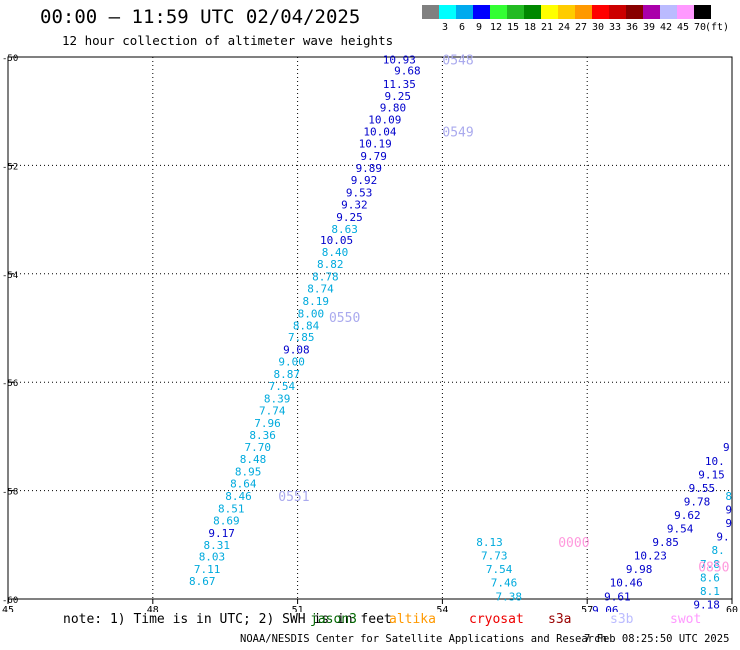  I want to click on data-point-label: 8.6, so click(710, 577).